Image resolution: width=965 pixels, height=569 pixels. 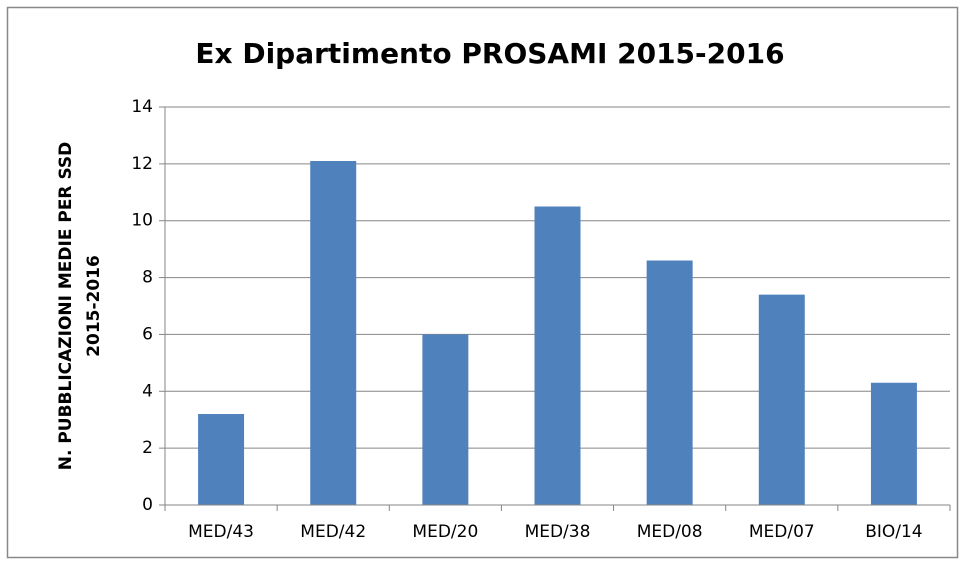 What do you see at coordinates (142, 107) in the screenshot?
I see `y-tick-label: 14` at bounding box center [142, 107].